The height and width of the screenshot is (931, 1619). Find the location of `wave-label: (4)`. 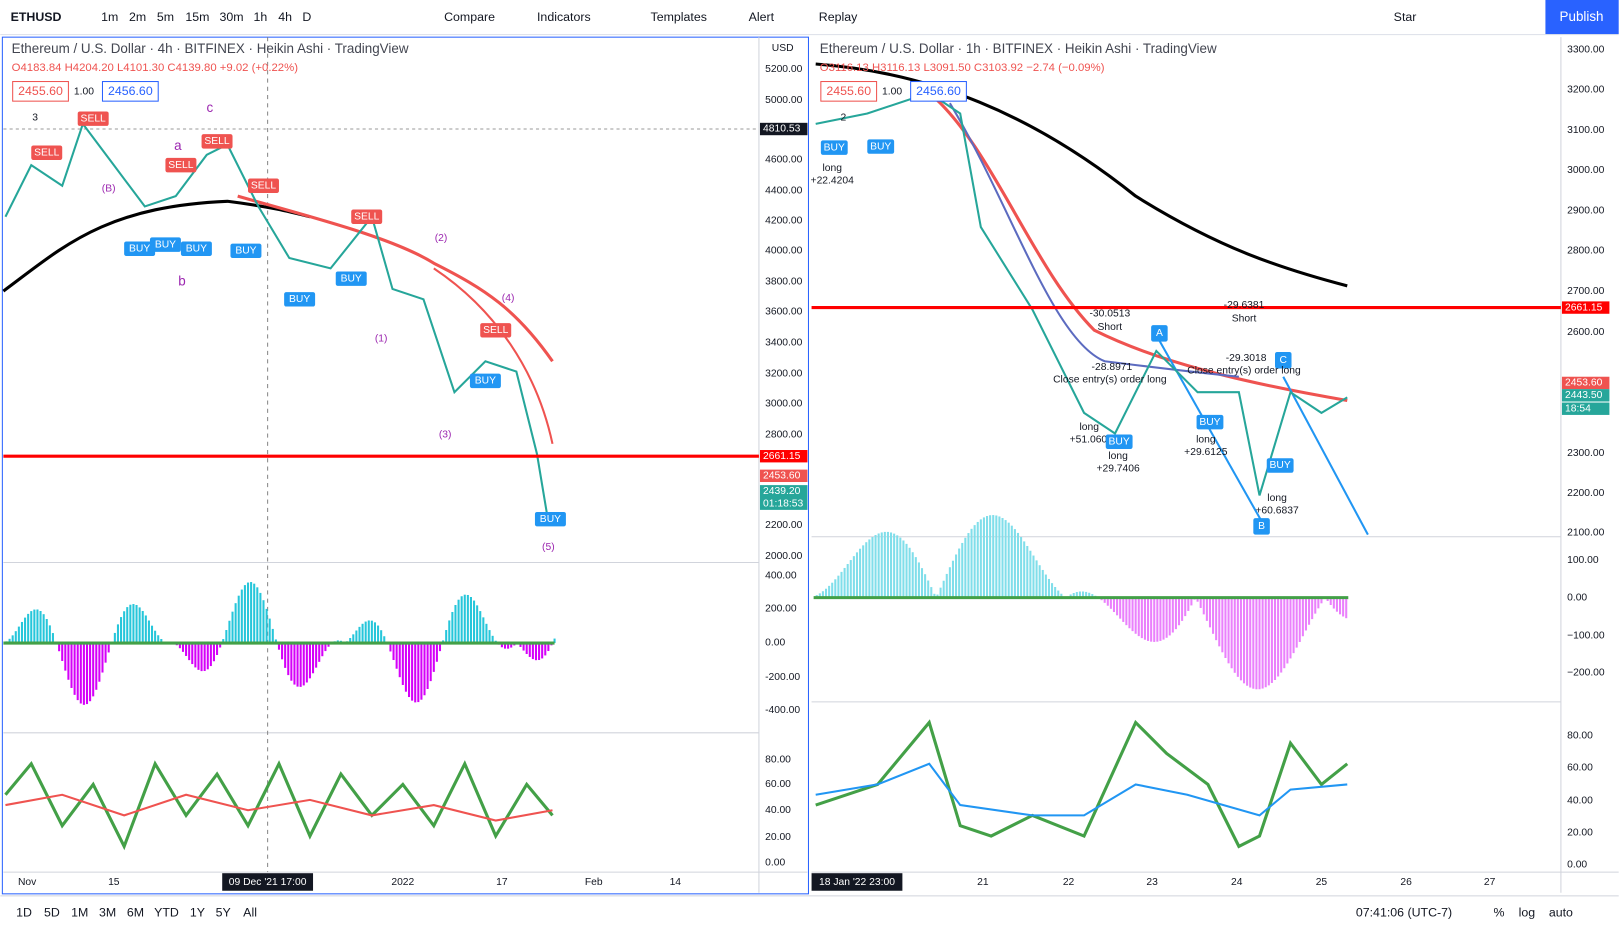

wave-label: (4) is located at coordinates (508, 298).